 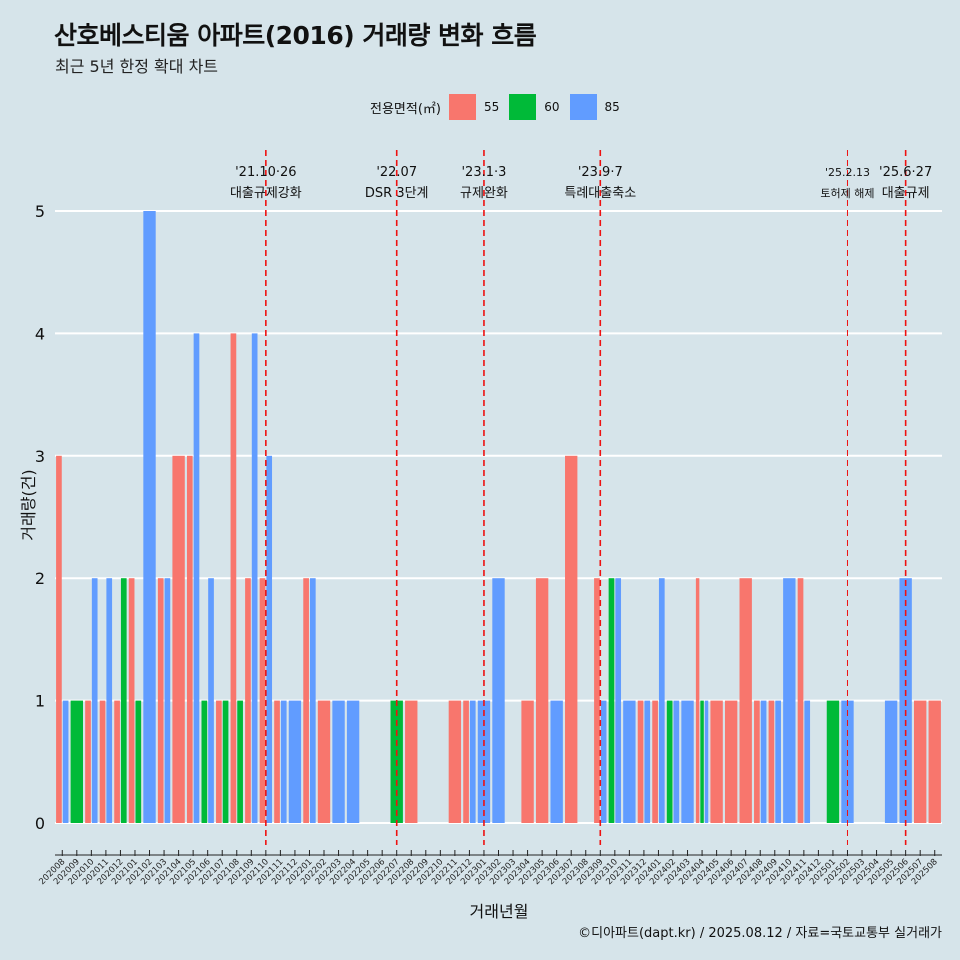 I want to click on chart-title: 산호베스티움 아파트(2016) 거래량 변화 흐름, so click(x=295, y=35).